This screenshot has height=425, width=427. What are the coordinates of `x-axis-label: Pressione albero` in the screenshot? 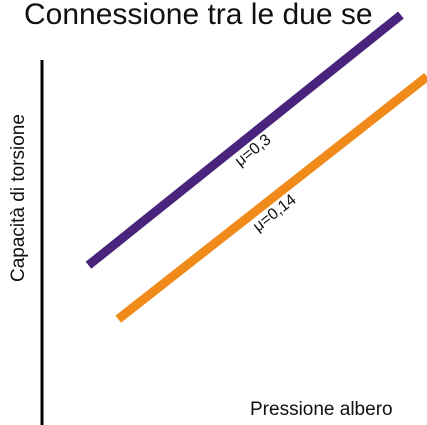 It's located at (321, 409).